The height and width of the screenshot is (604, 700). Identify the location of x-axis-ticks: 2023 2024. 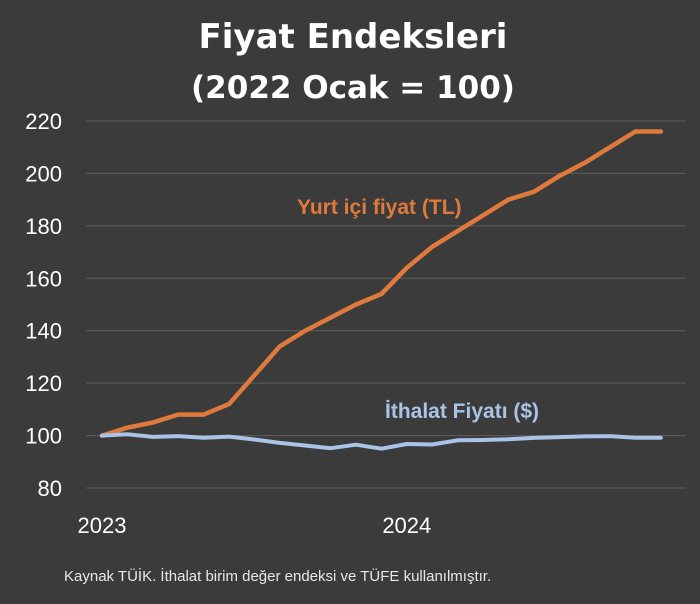
(255, 525).